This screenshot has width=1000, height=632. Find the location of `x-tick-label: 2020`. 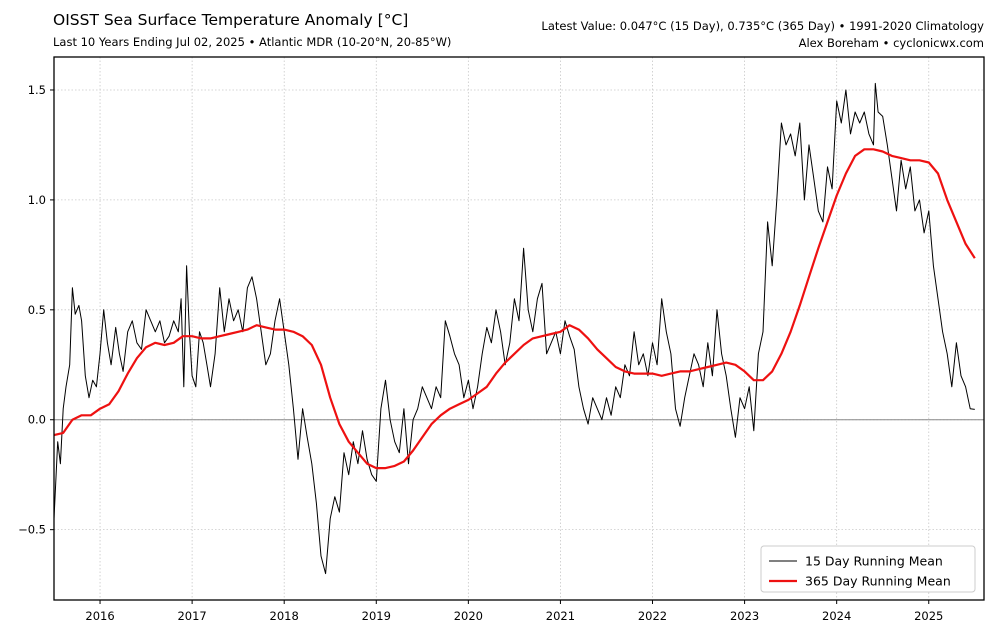

x-tick-label: 2020 is located at coordinates (468, 616).